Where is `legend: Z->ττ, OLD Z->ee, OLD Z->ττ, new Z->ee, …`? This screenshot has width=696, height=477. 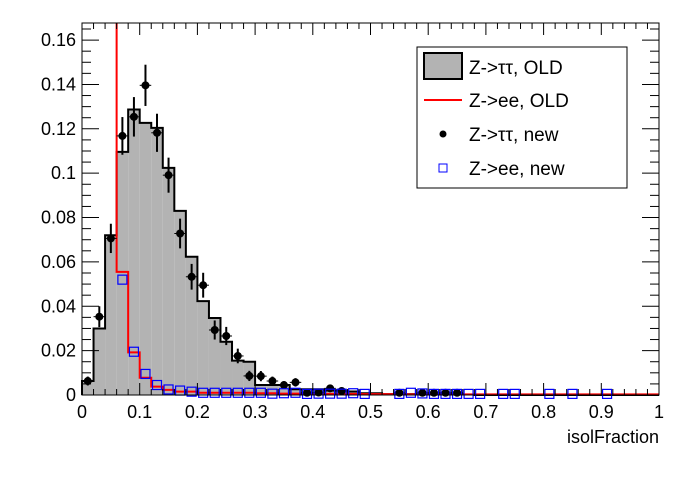
legend: Z->ττ, OLD Z->ee, OLD Z->ττ, new Z->ee, … is located at coordinates (522, 117).